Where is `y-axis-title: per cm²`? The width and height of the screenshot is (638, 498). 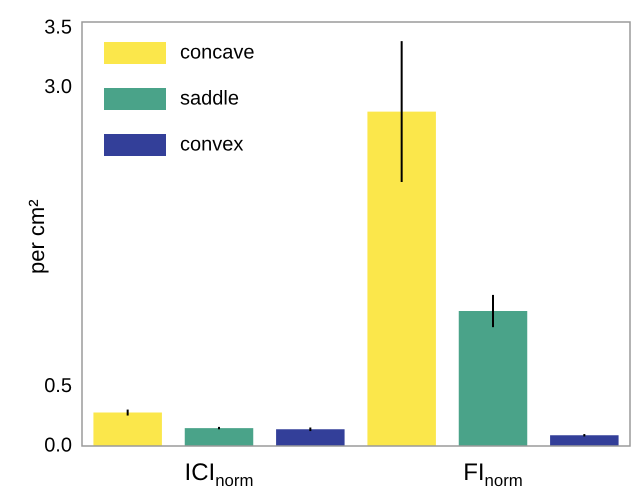 y-axis-title: per cm² is located at coordinates (36, 236).